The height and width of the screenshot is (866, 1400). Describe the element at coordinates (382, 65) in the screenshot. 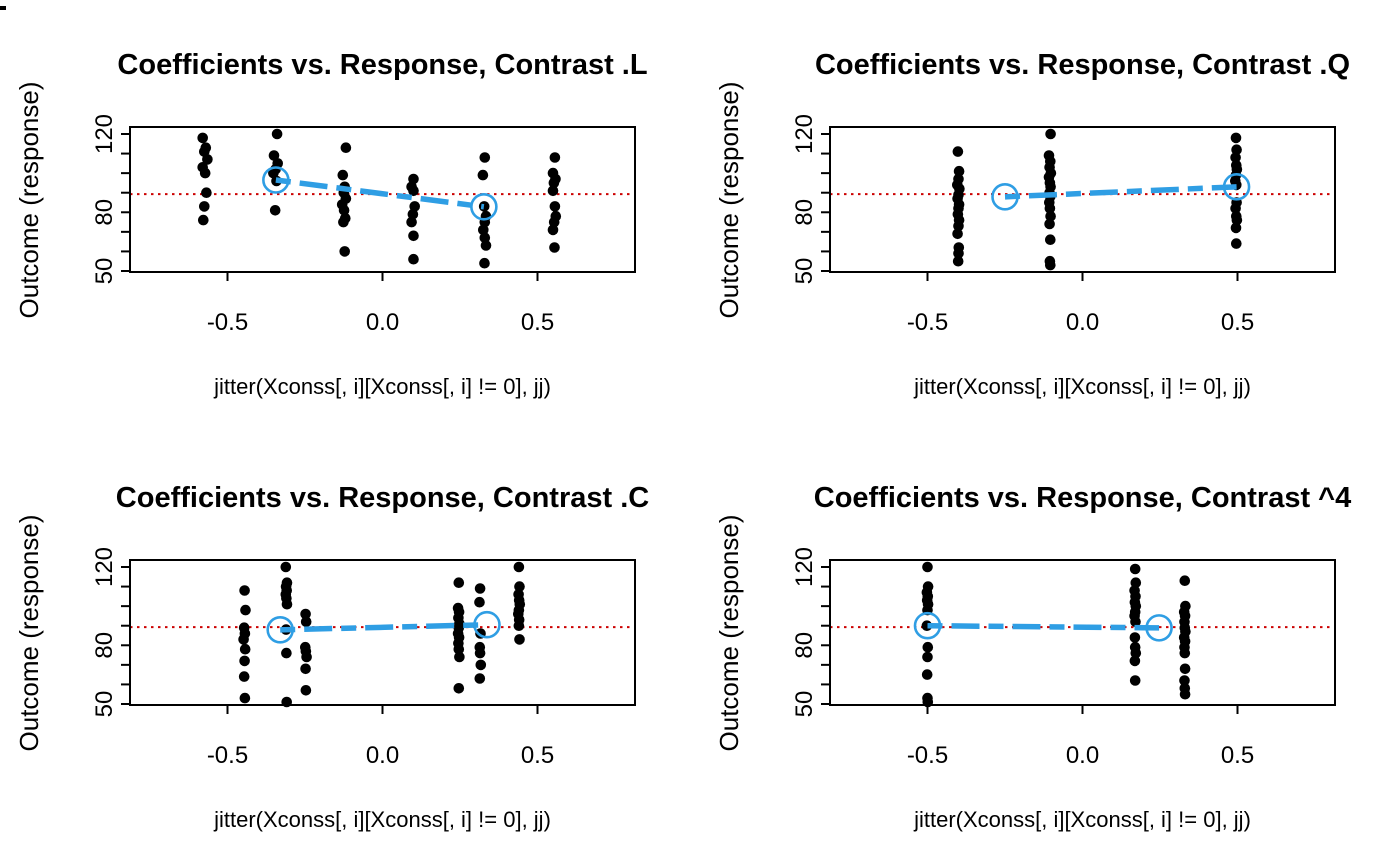

I see `panel-title: Coefficients vs. Response, Contrast .L` at that location.